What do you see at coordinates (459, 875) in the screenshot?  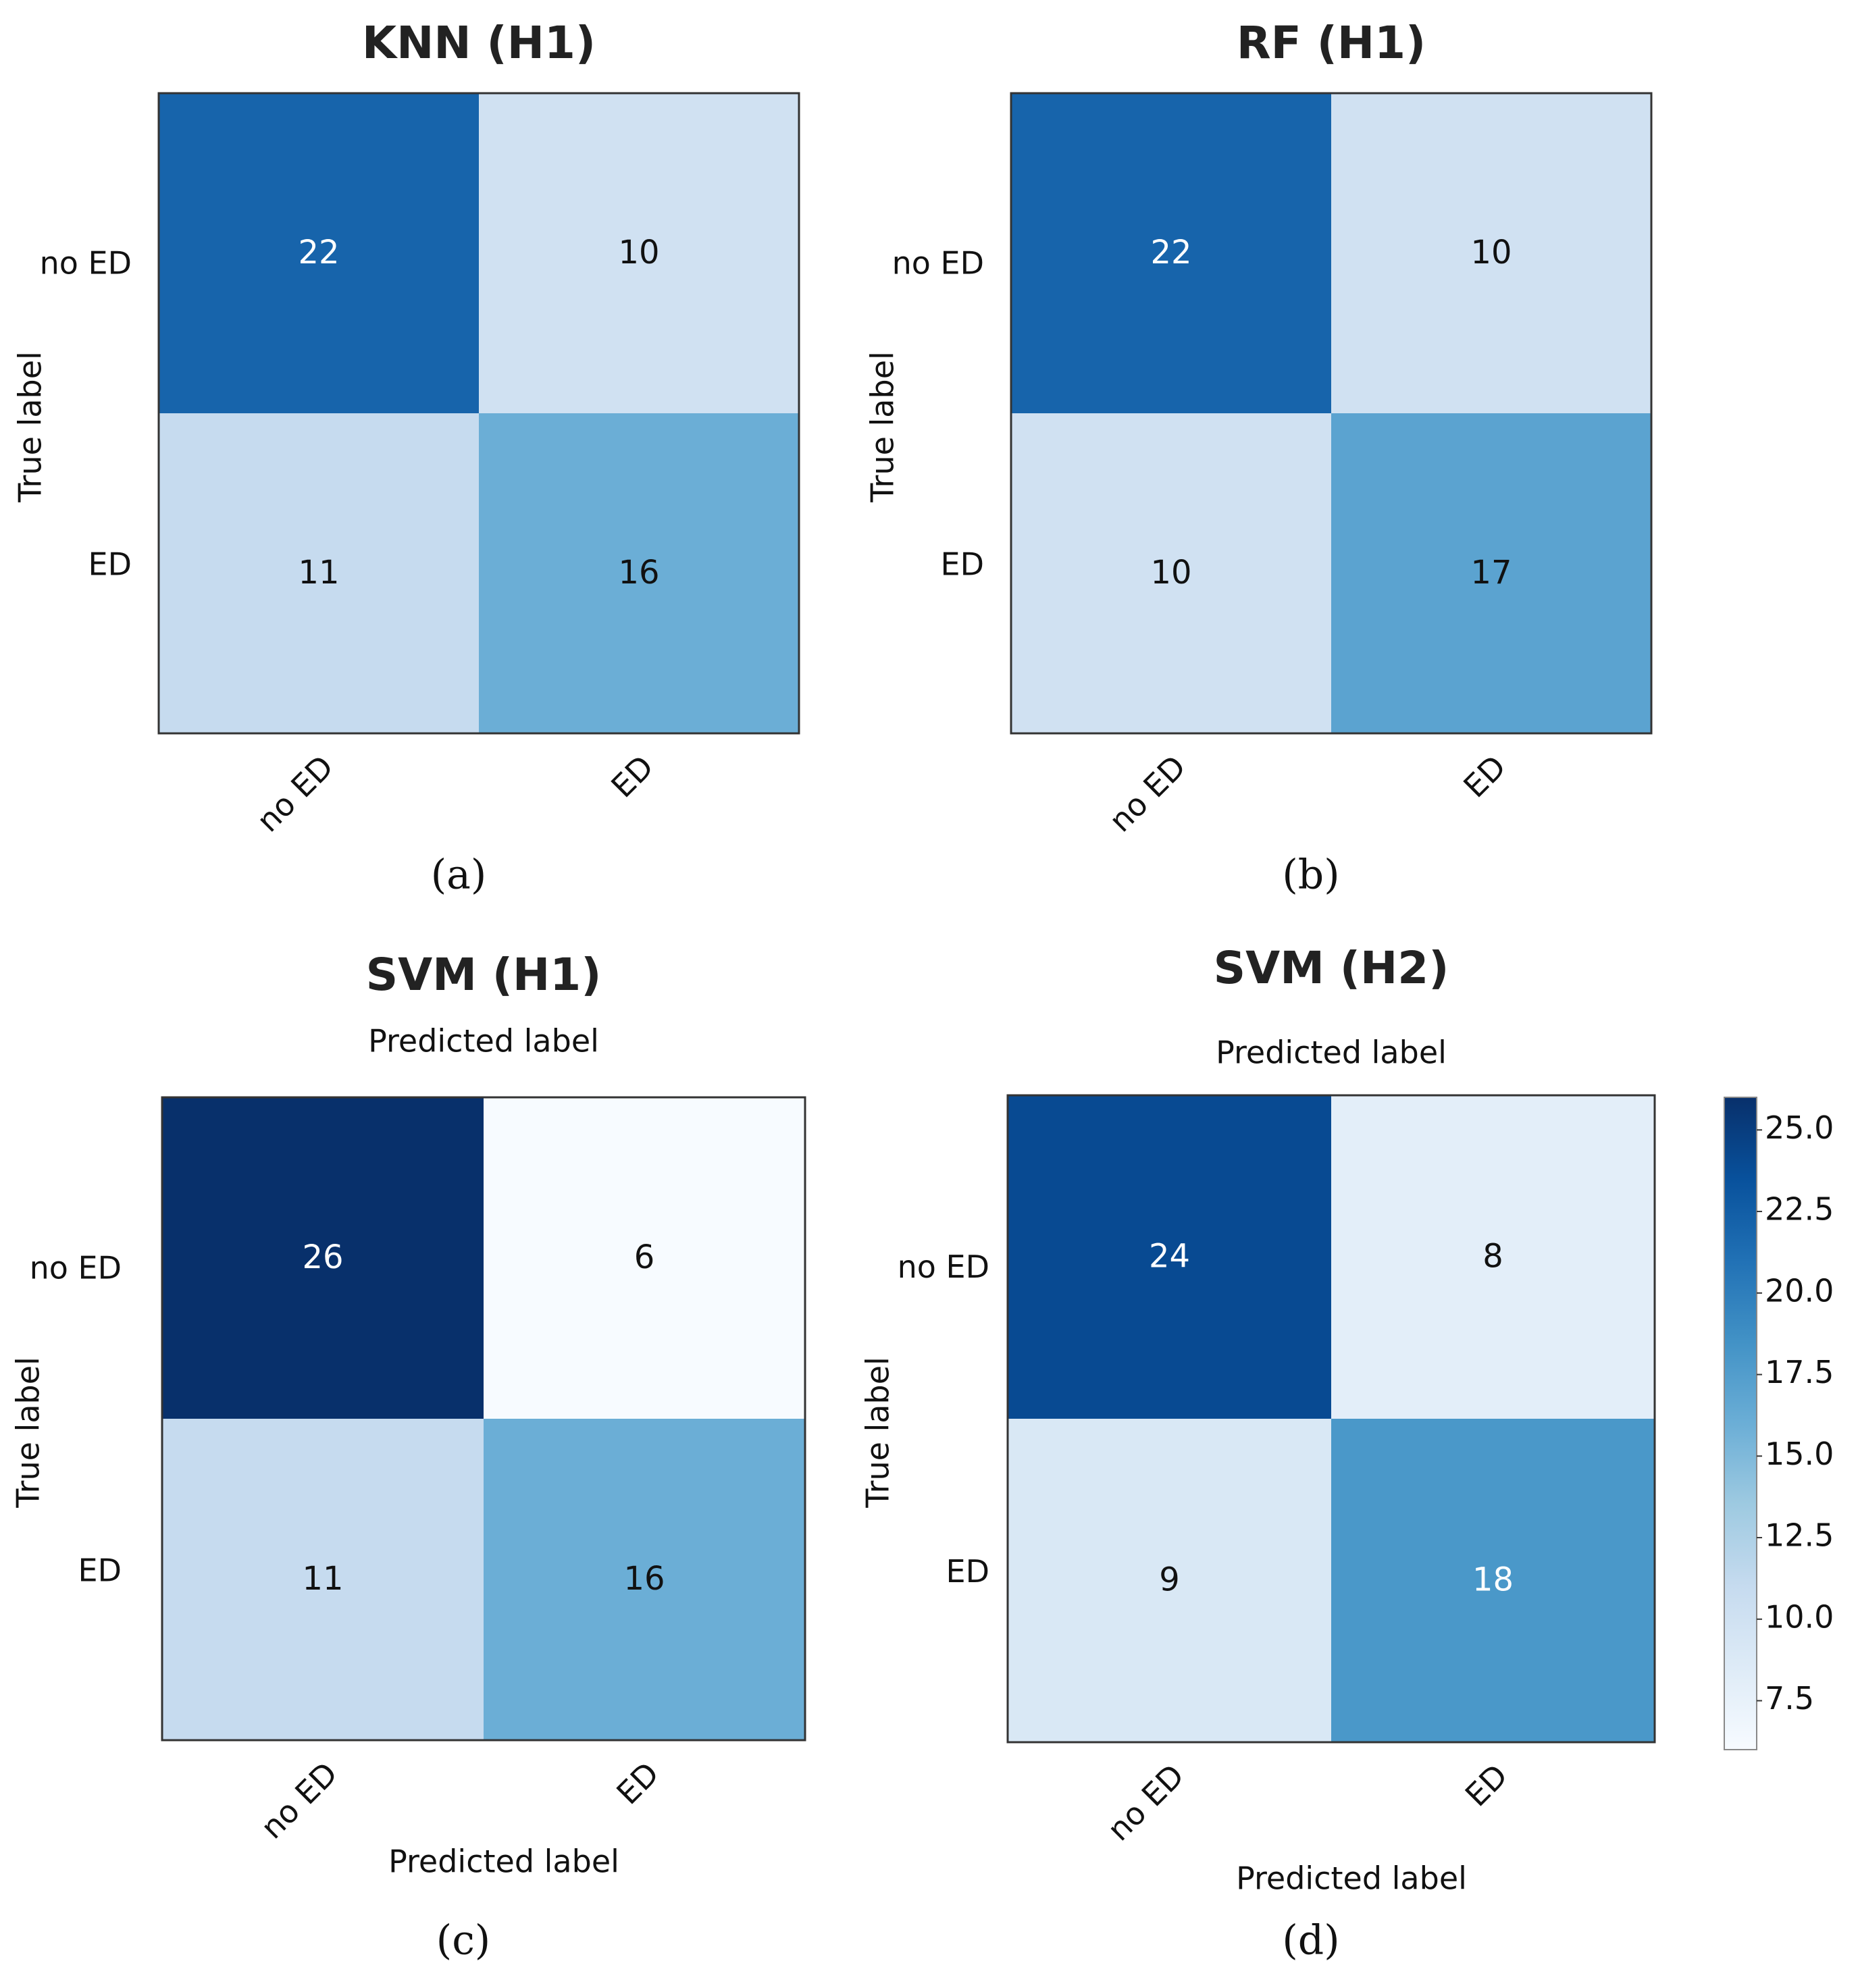 I see `panel-caption: (a)` at bounding box center [459, 875].